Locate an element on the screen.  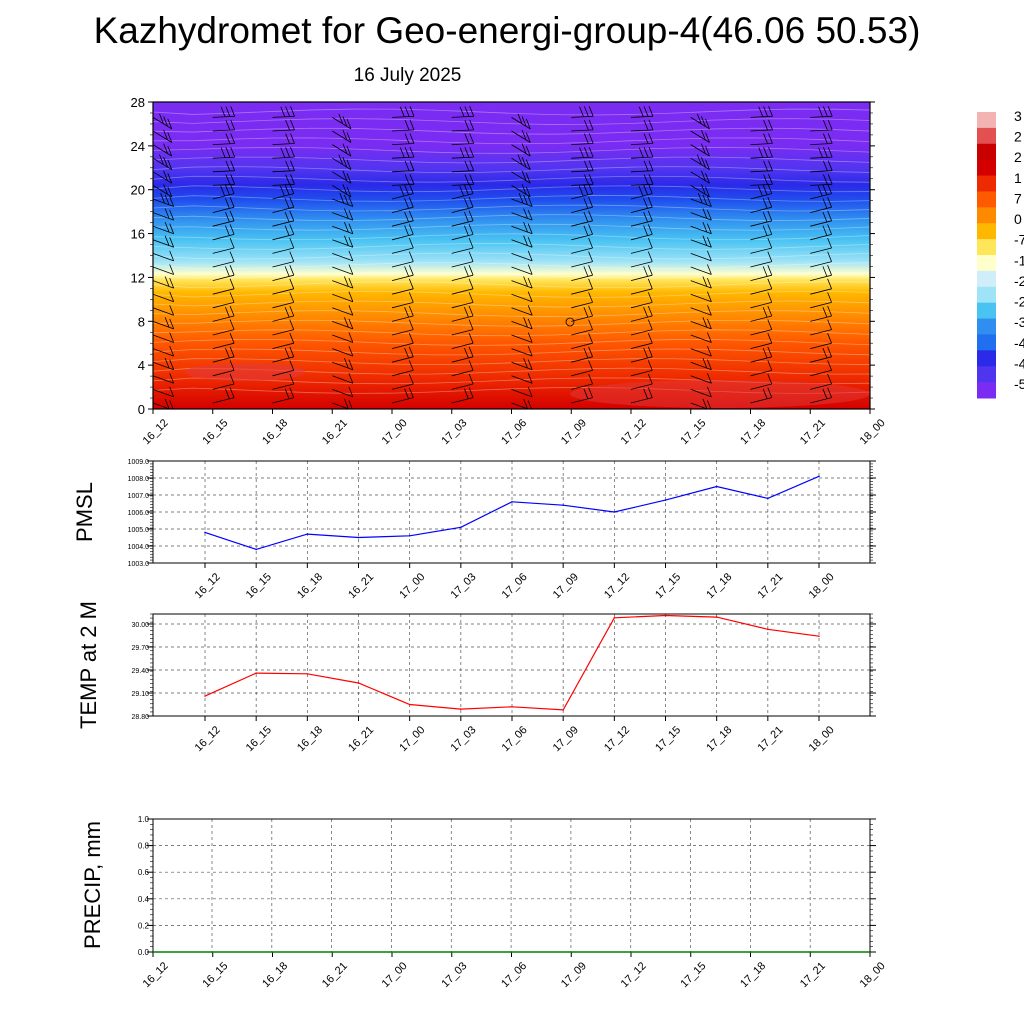
y-tick-label: 1007.0 is located at coordinates (139, 496).